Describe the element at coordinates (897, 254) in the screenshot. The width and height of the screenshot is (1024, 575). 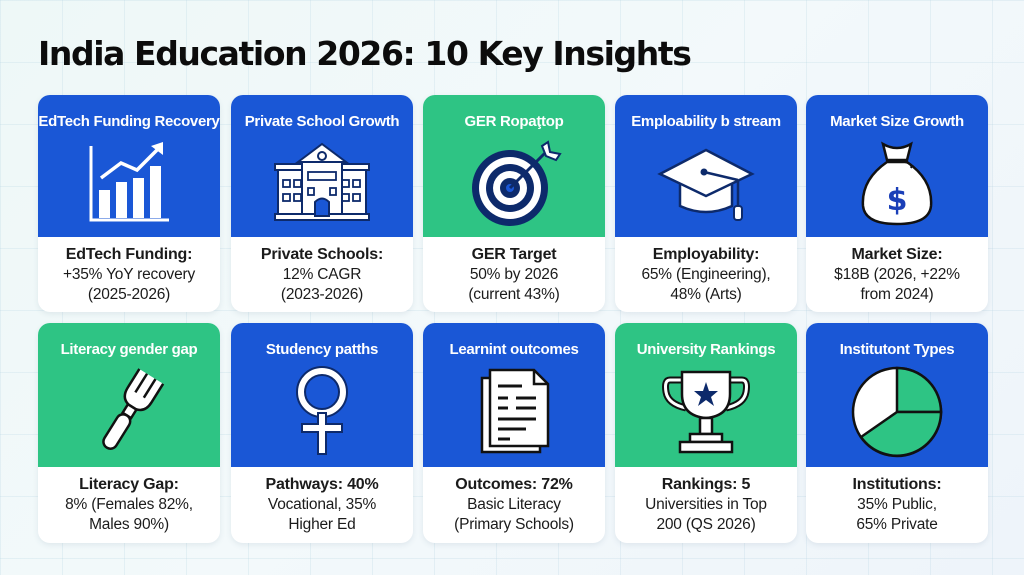
I see `card-label: Market Size:` at that location.